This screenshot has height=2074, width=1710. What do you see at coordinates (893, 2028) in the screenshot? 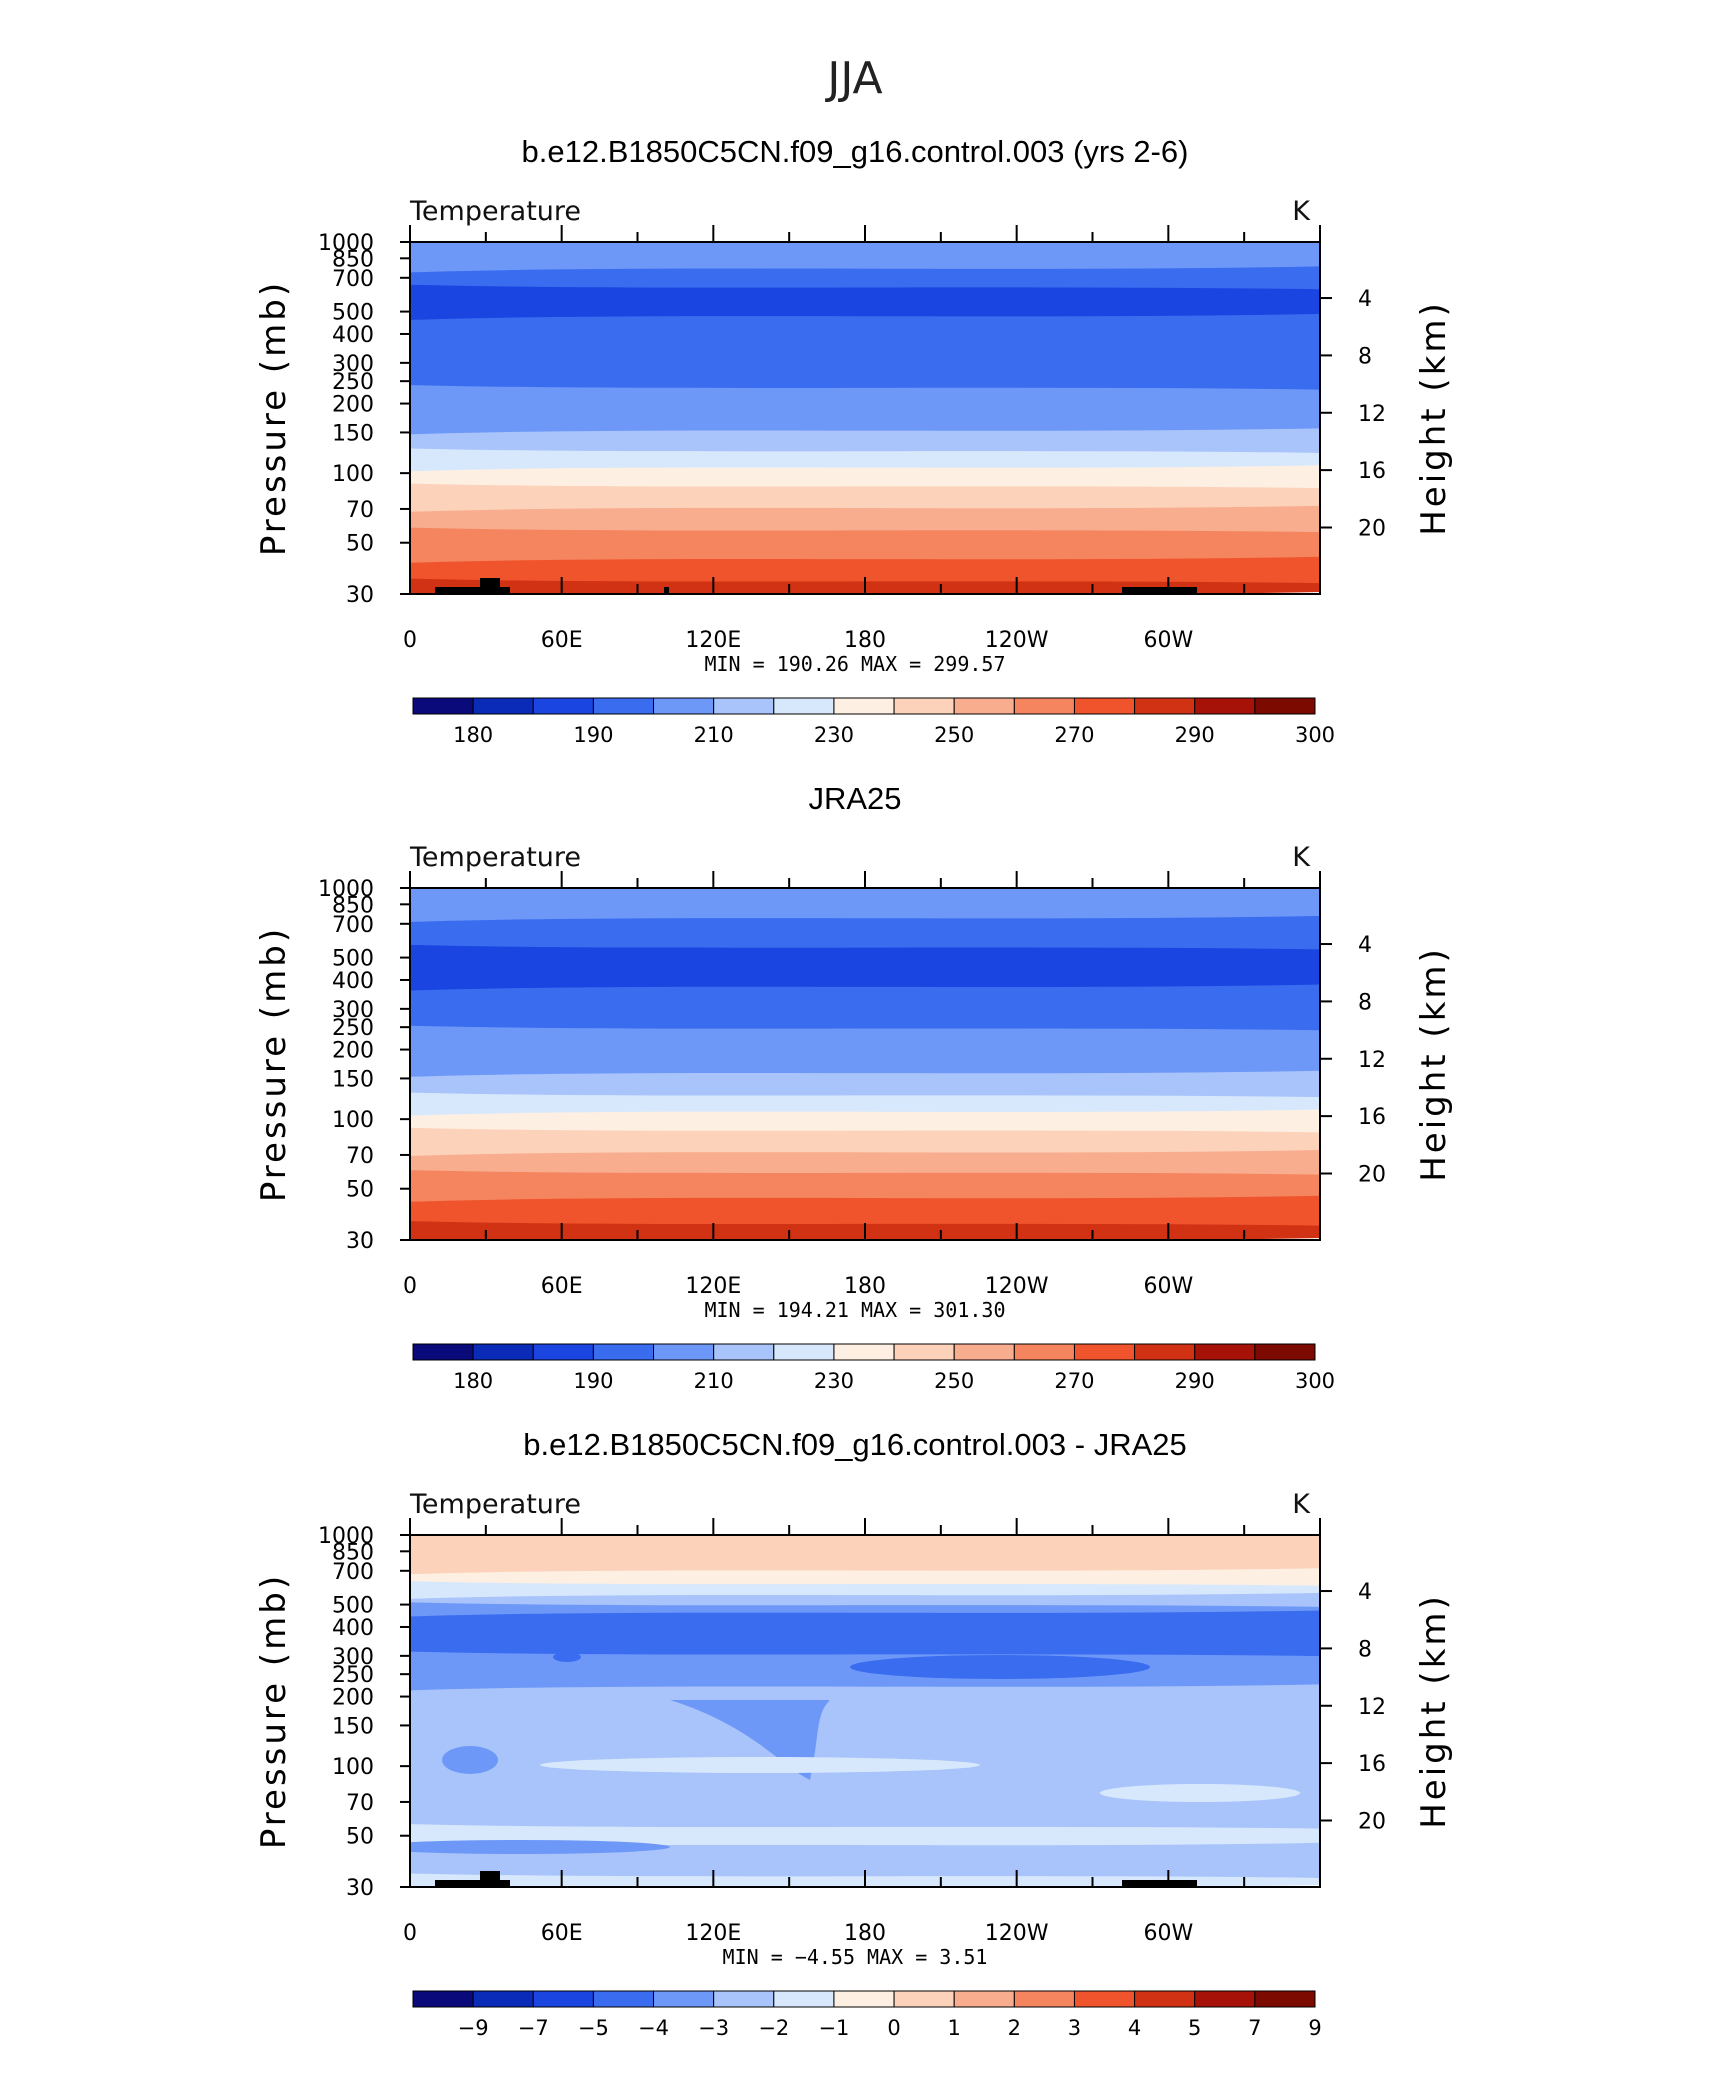
I see `colorbar-label: 0` at bounding box center [893, 2028].